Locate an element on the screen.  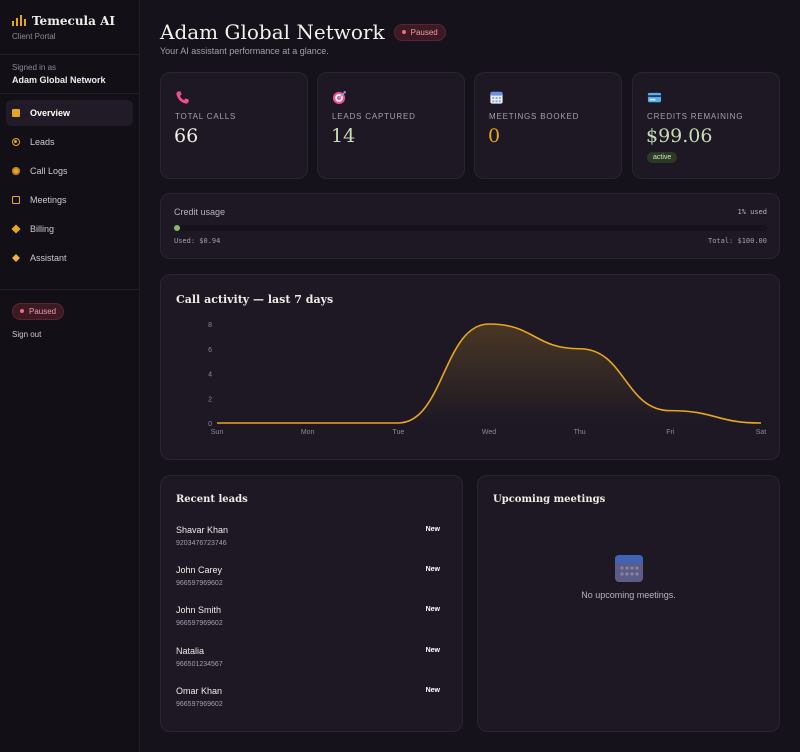
list-item: Shavar Khan 9203476723746 New is located at coordinates (308, 540).